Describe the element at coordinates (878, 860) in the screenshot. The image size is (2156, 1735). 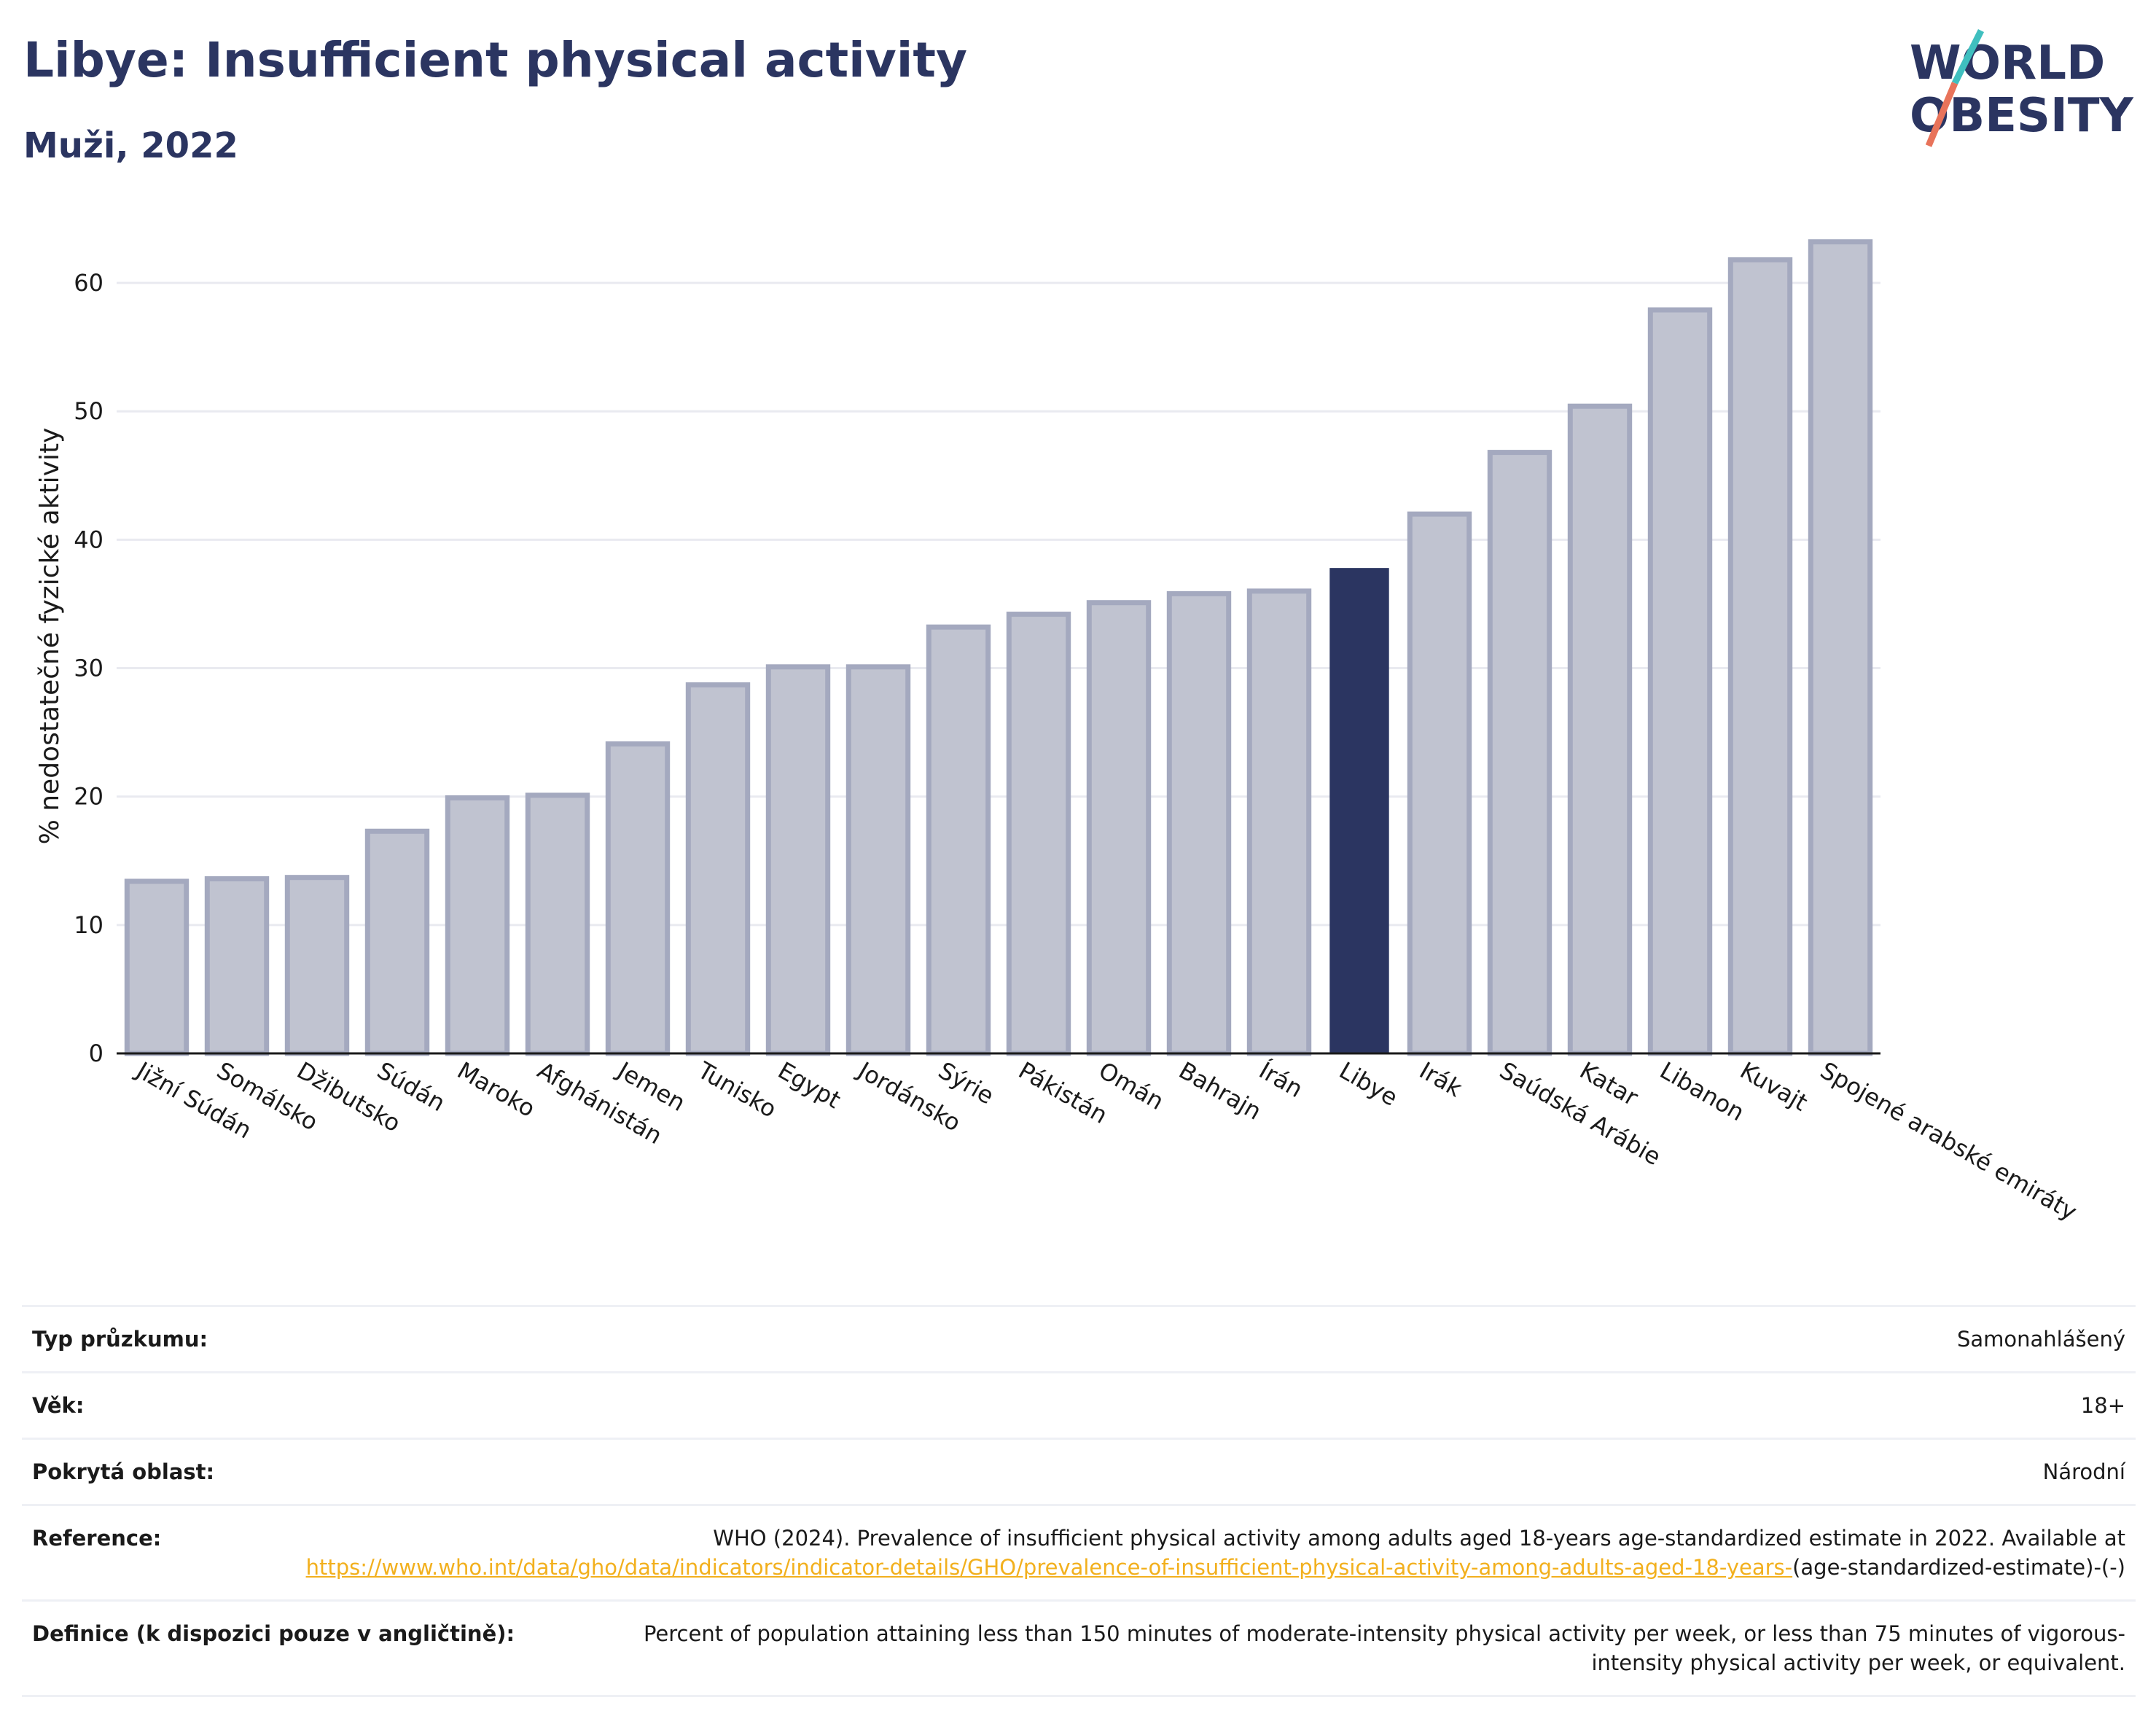
I see `bar-jordánsko` at that location.